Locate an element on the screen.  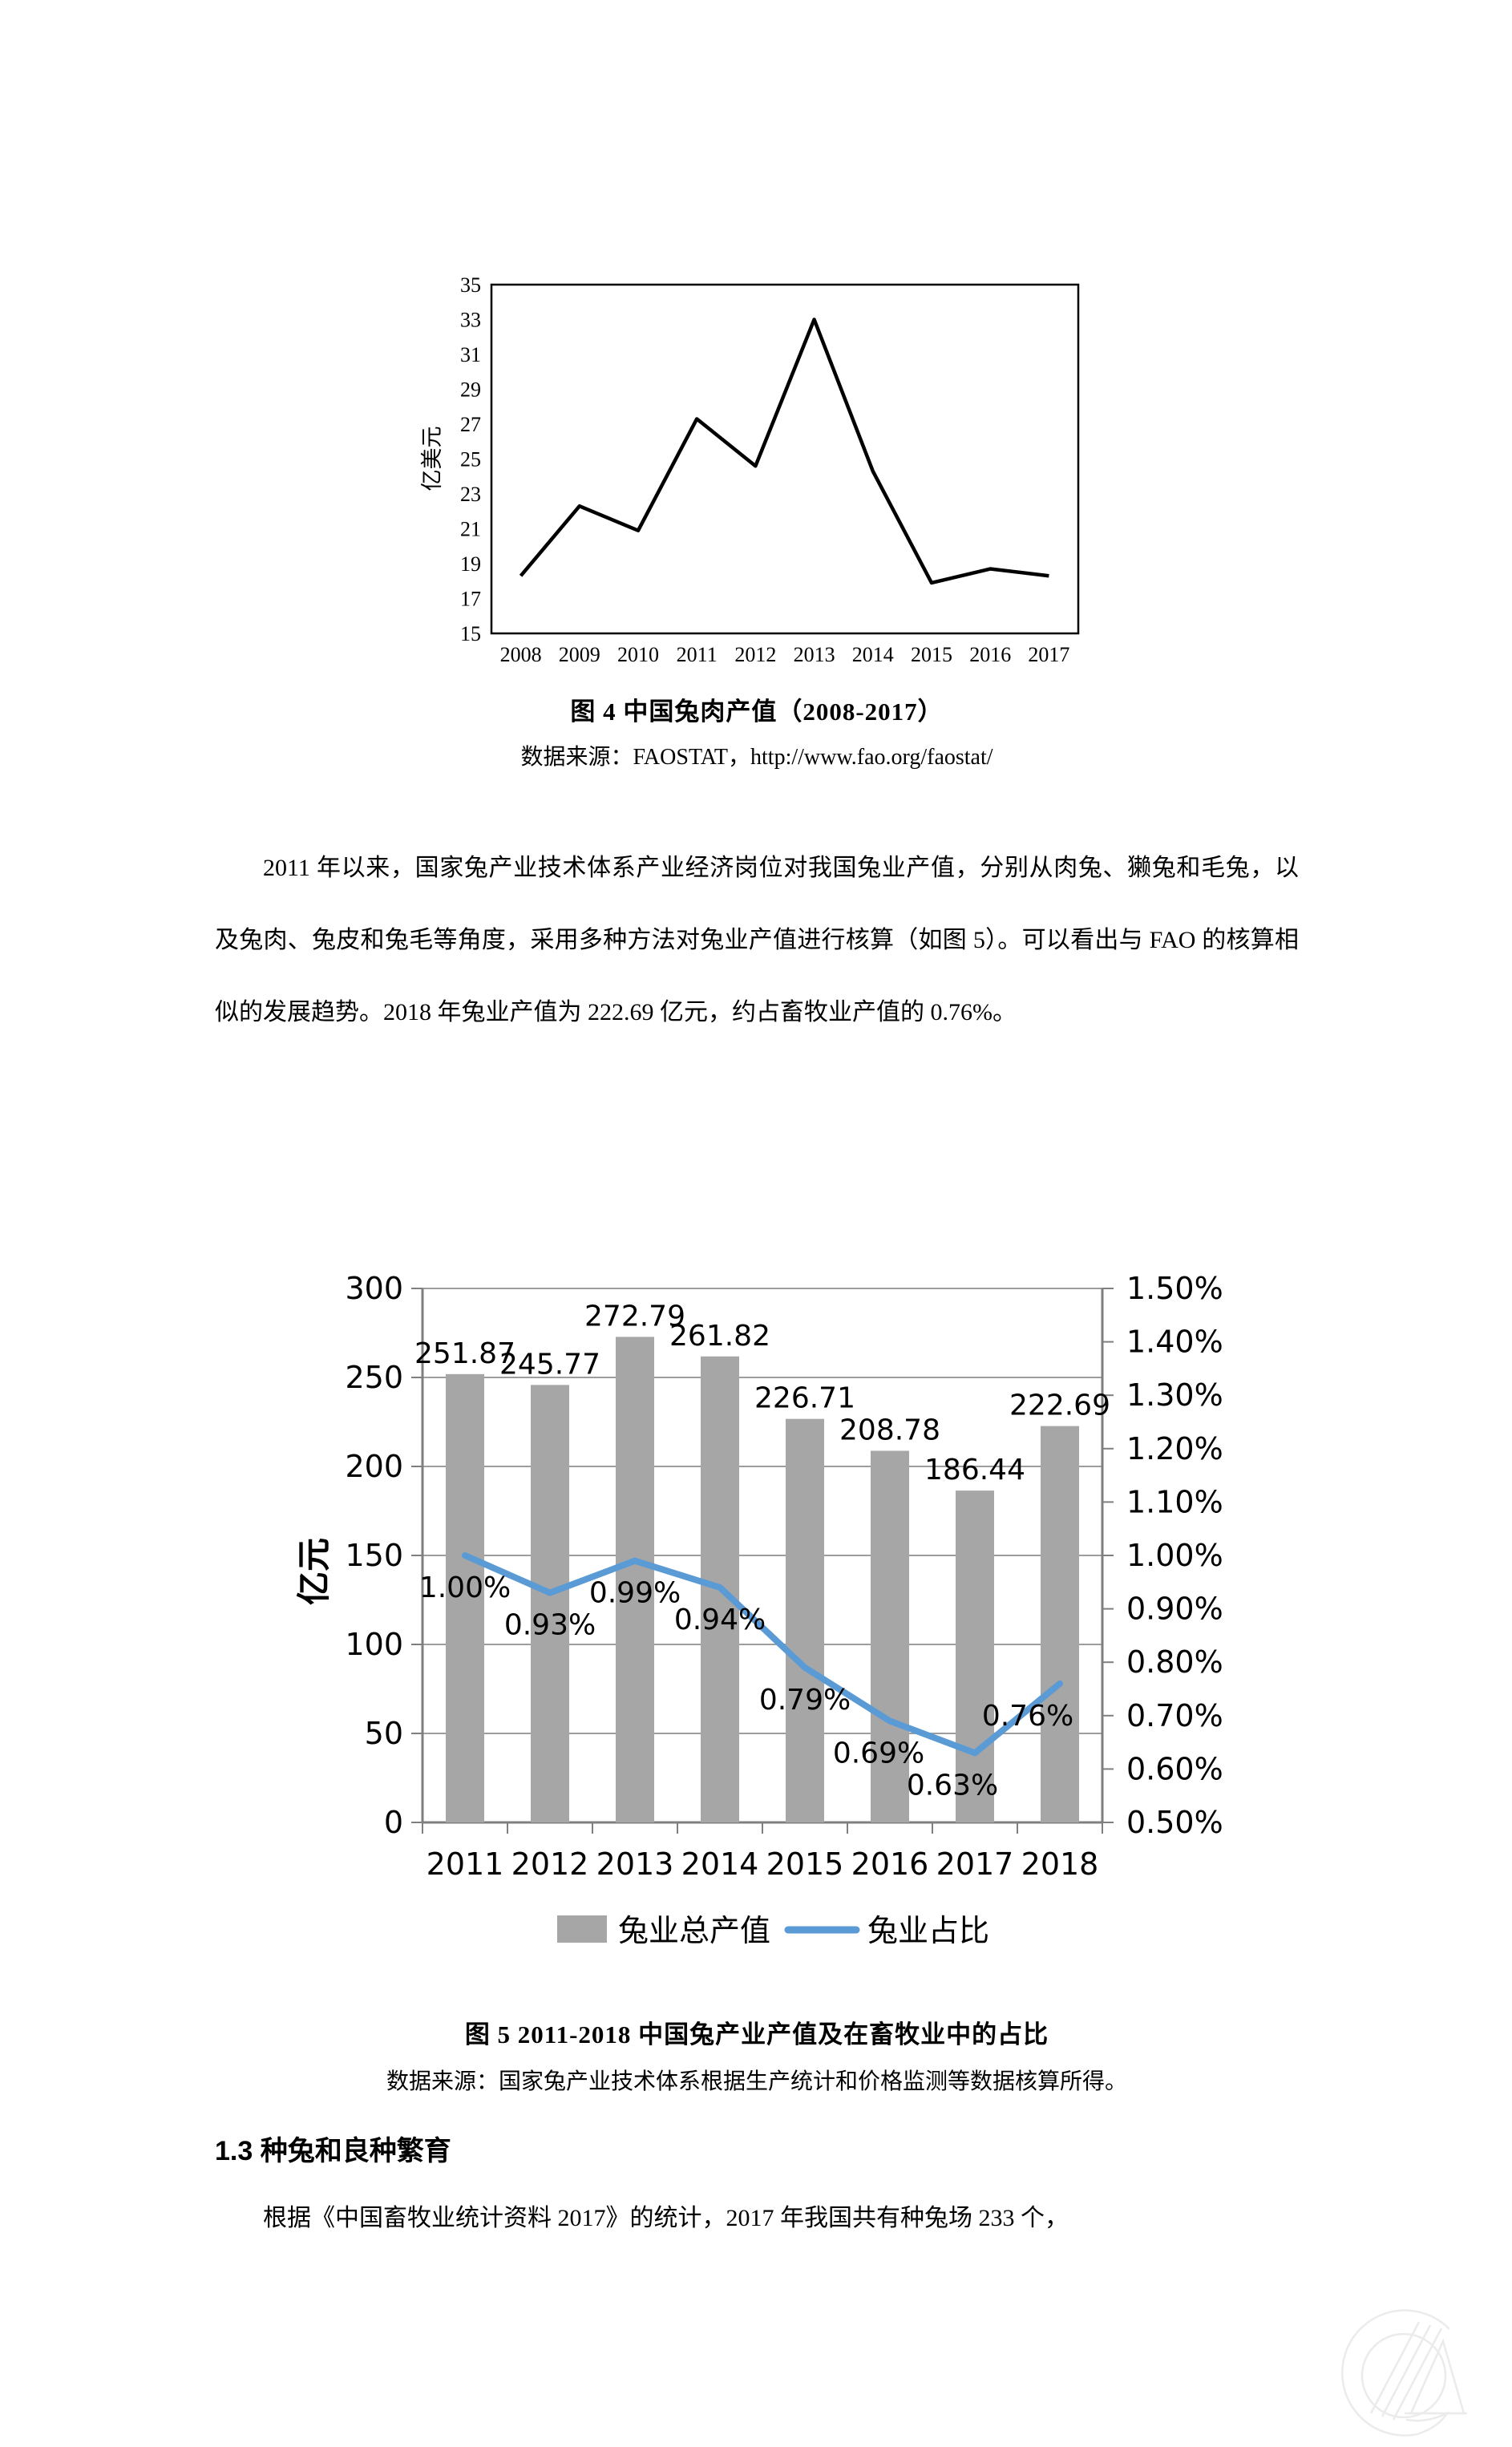
right-axis-tick-label: 1.00% is located at coordinates (1175, 1555).